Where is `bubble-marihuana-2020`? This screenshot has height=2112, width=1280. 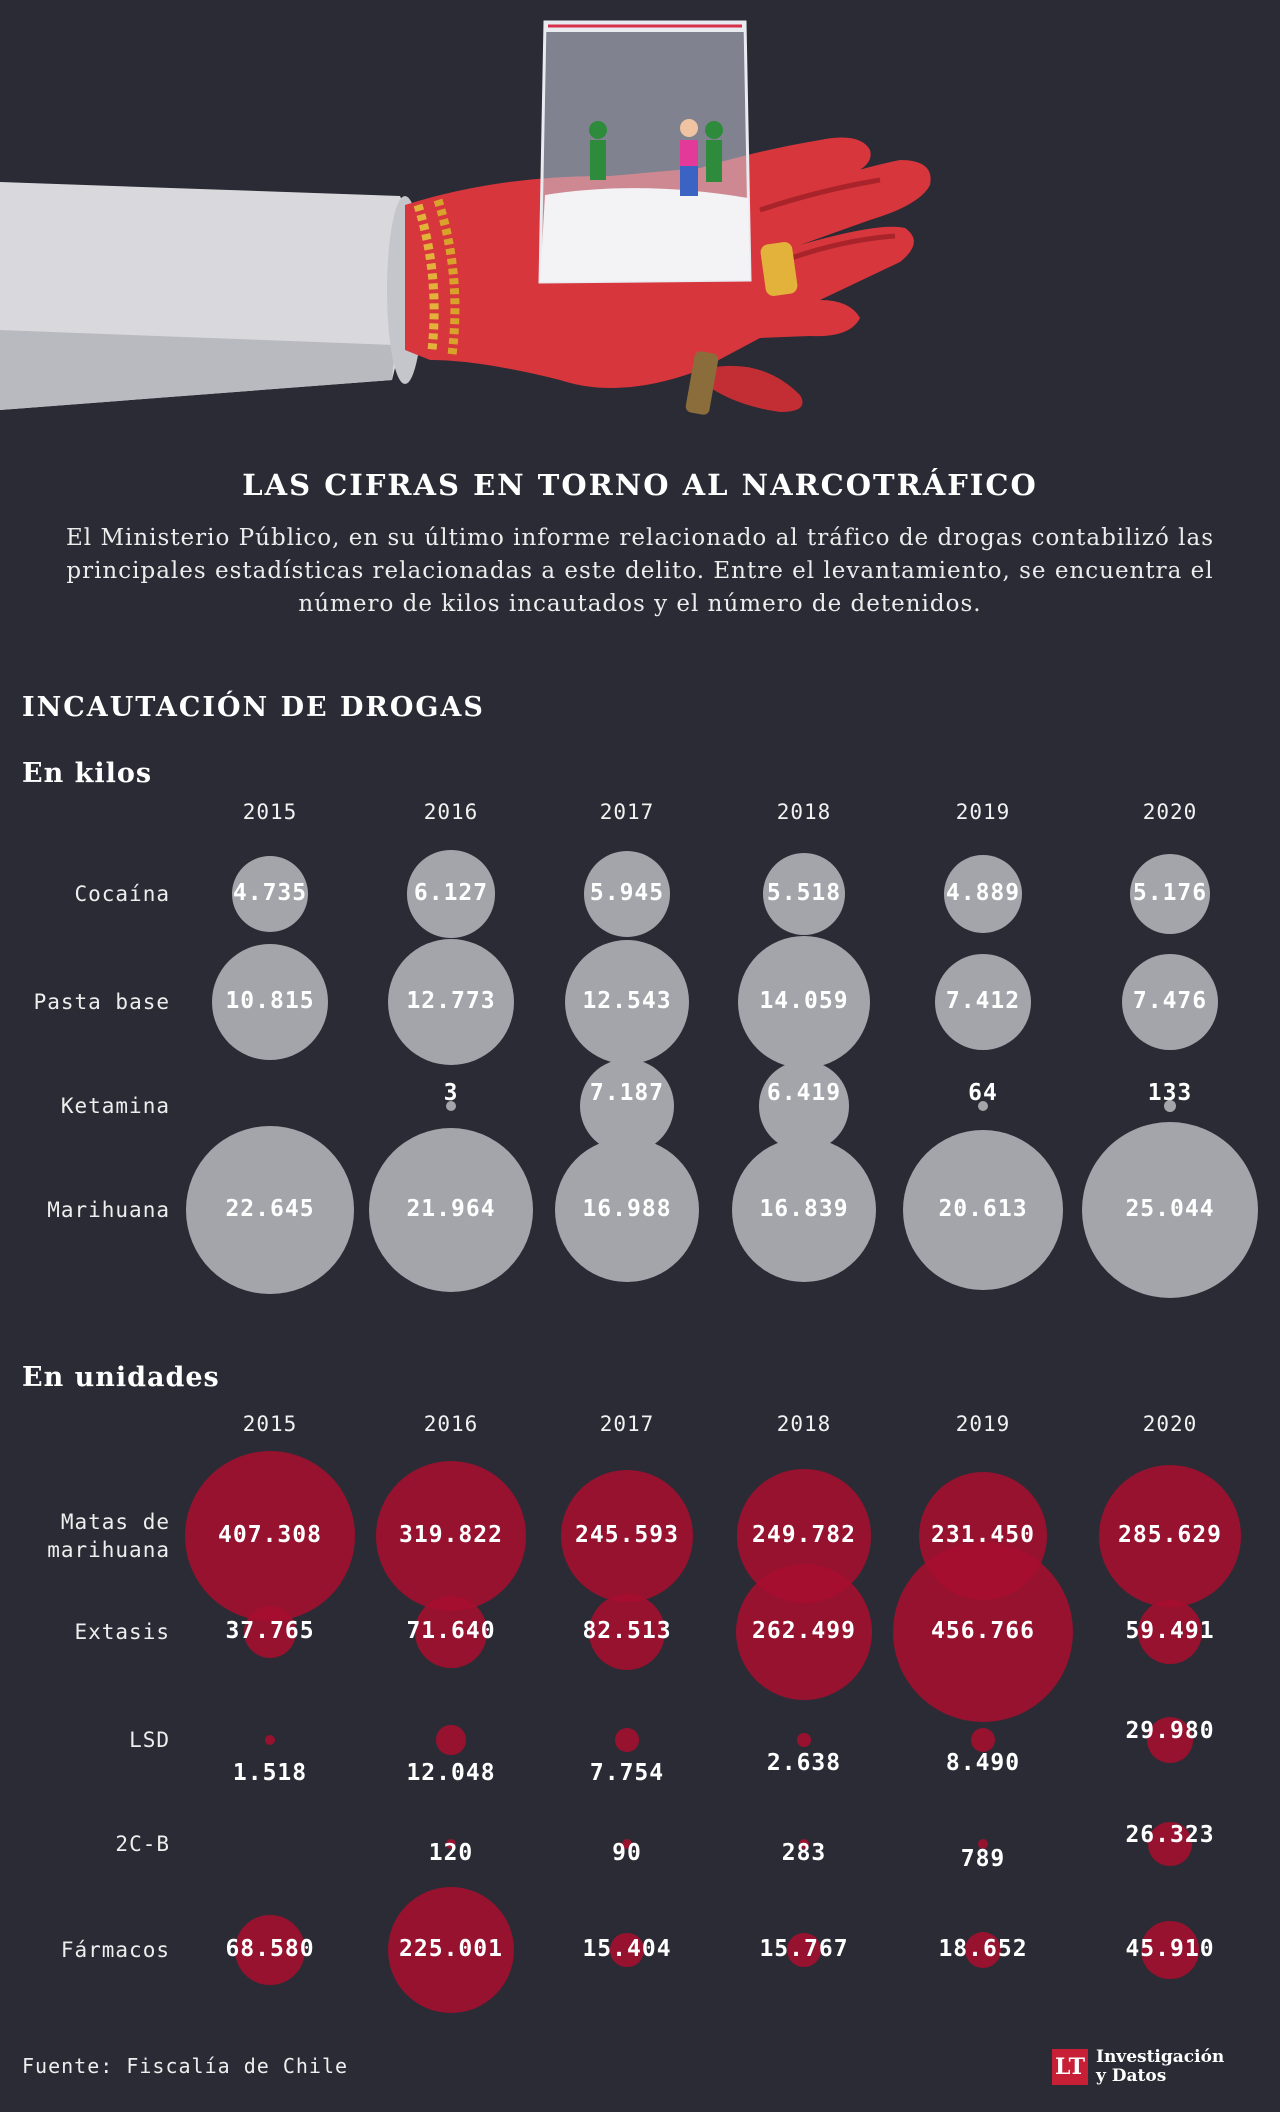 bubble-marihuana-2020 is located at coordinates (1170, 1210).